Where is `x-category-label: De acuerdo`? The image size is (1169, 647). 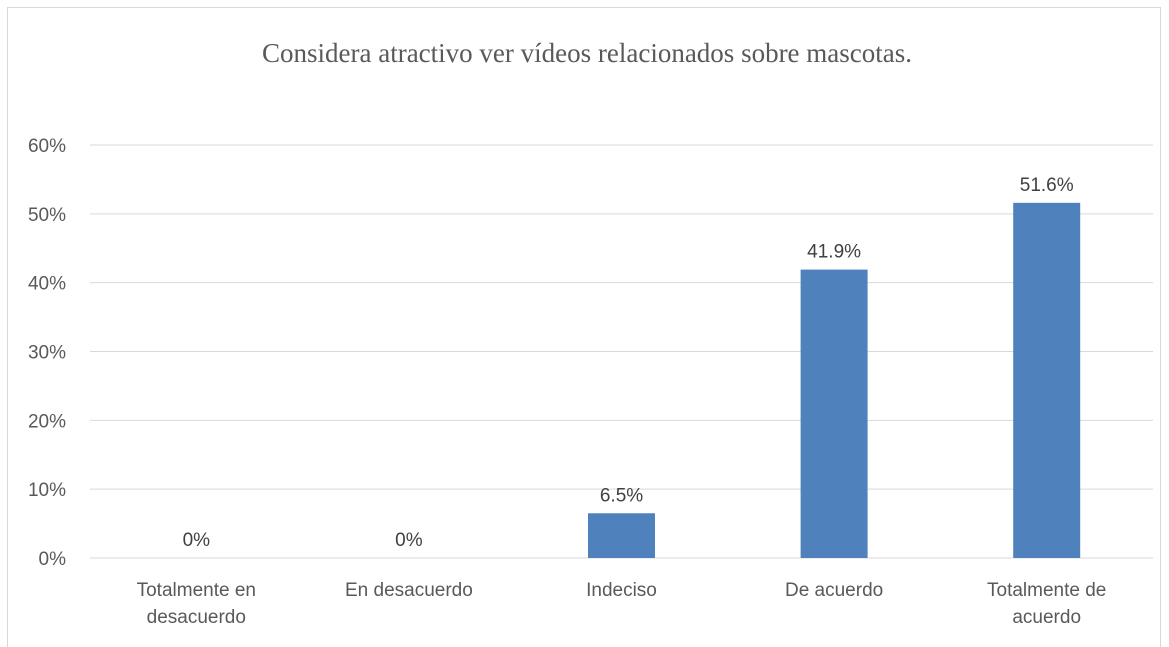
x-category-label: De acuerdo is located at coordinates (834, 590).